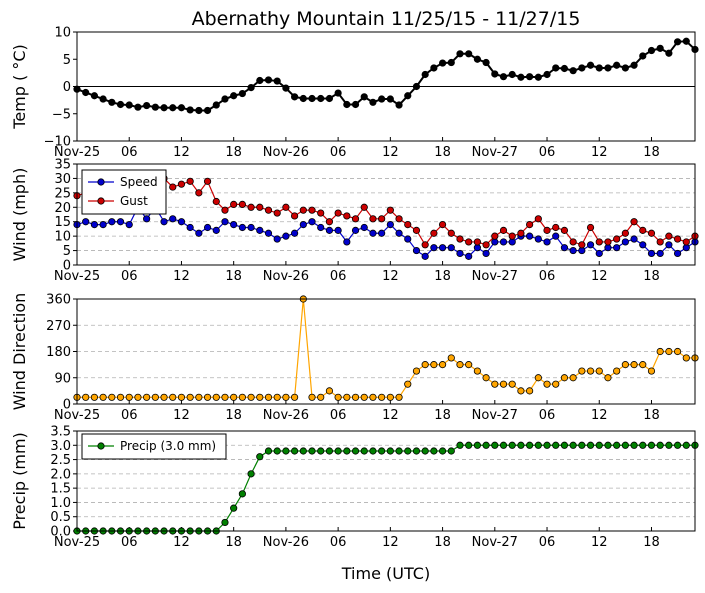  What do you see at coordinates (67, 251) in the screenshot?
I see `y-tick-label-wind: 5` at bounding box center [67, 251].